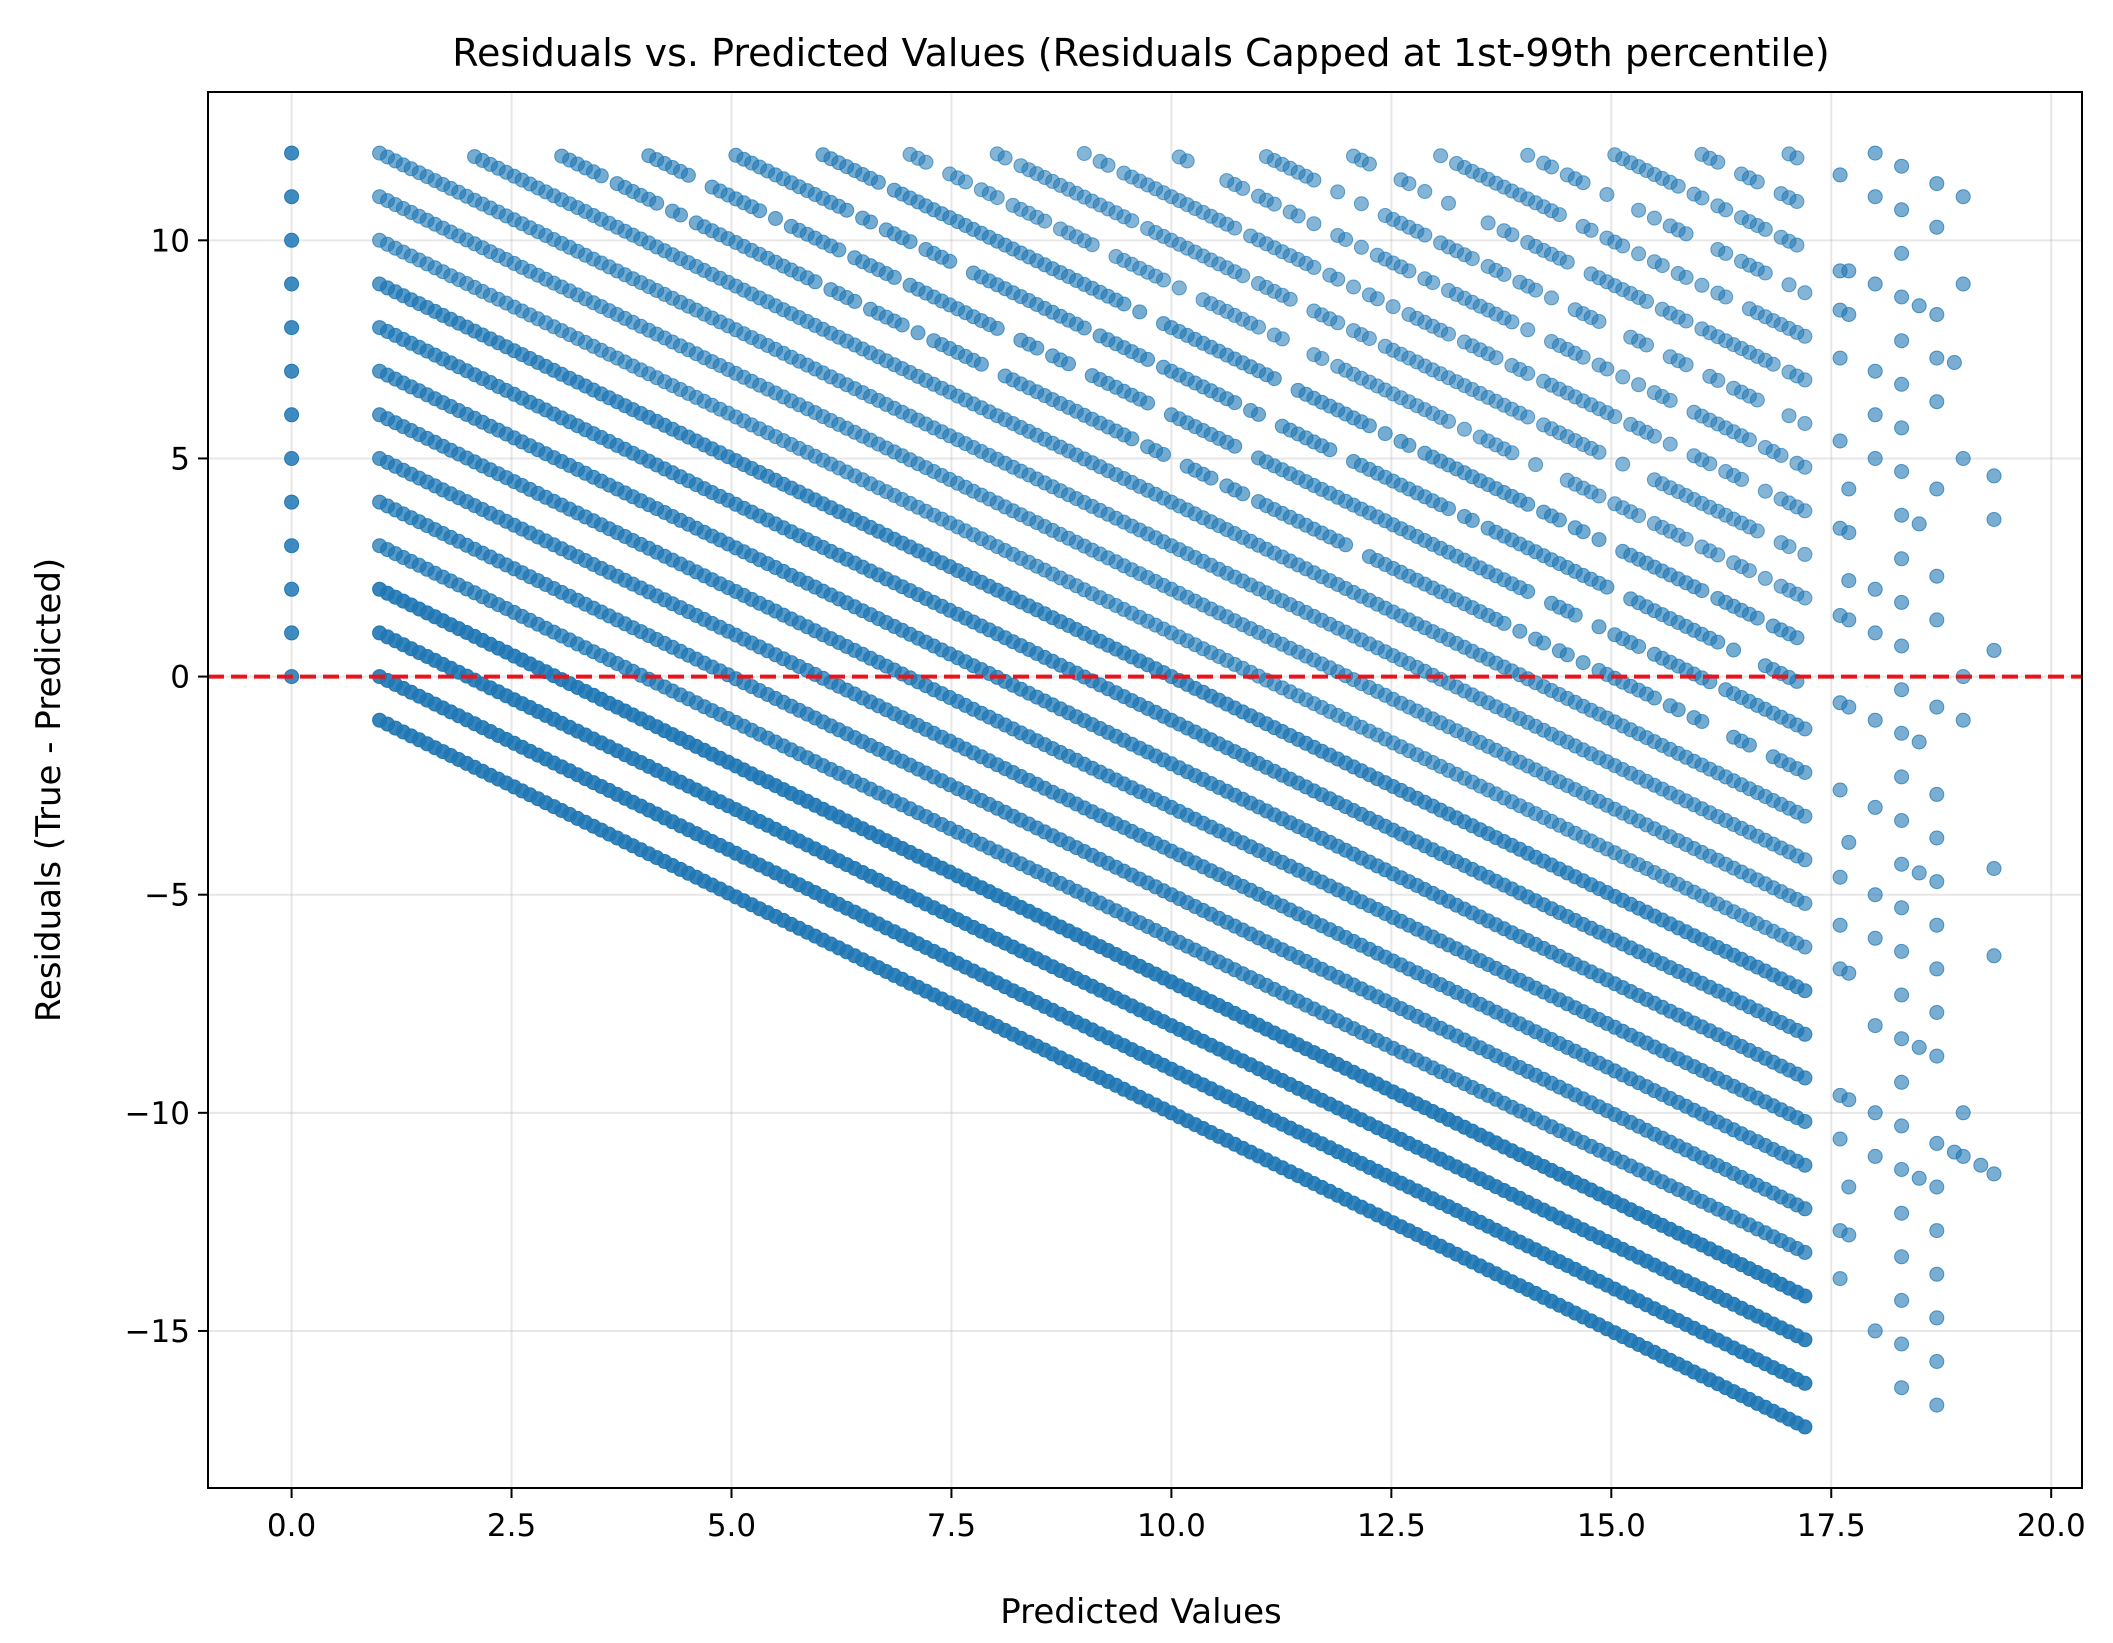  I want to click on x-tick-label: 10.0, so click(1171, 1526).